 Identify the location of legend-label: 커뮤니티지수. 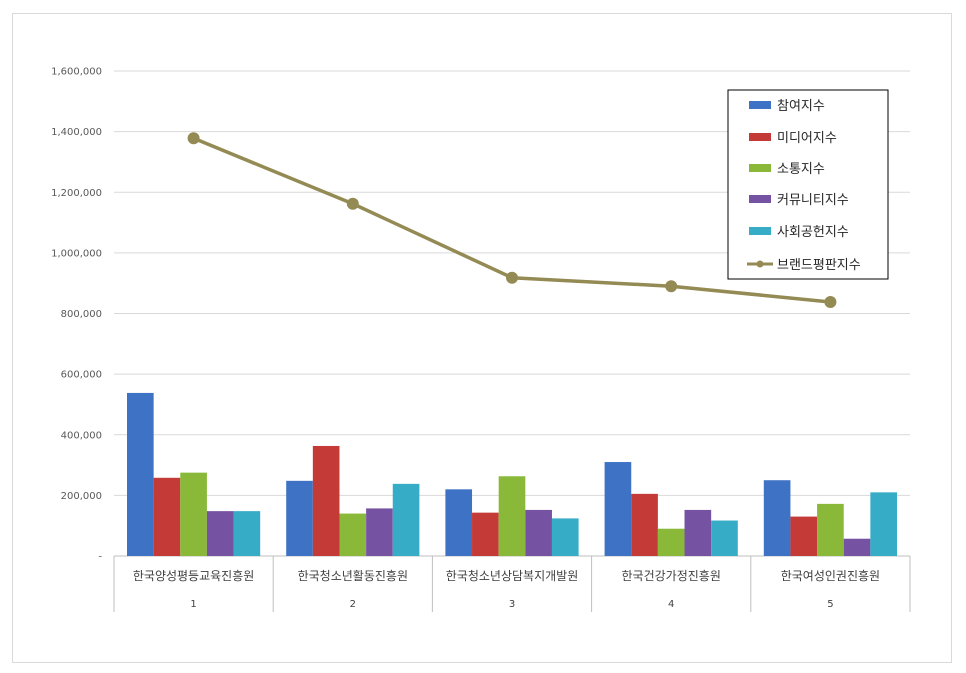
(813, 200).